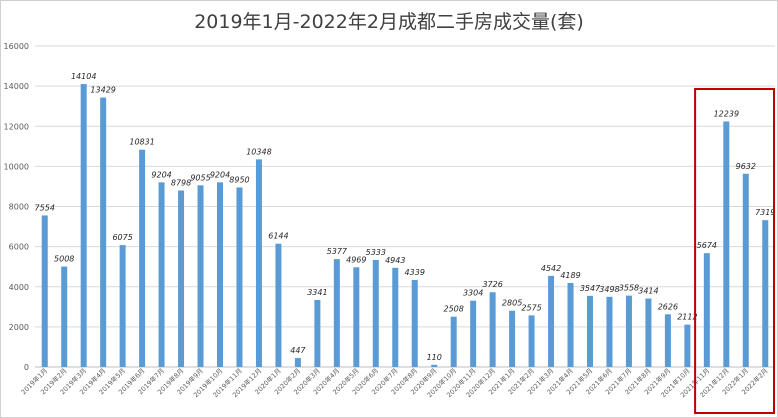  What do you see at coordinates (609, 289) in the screenshot?
I see `data-label: 3498` at bounding box center [609, 289].